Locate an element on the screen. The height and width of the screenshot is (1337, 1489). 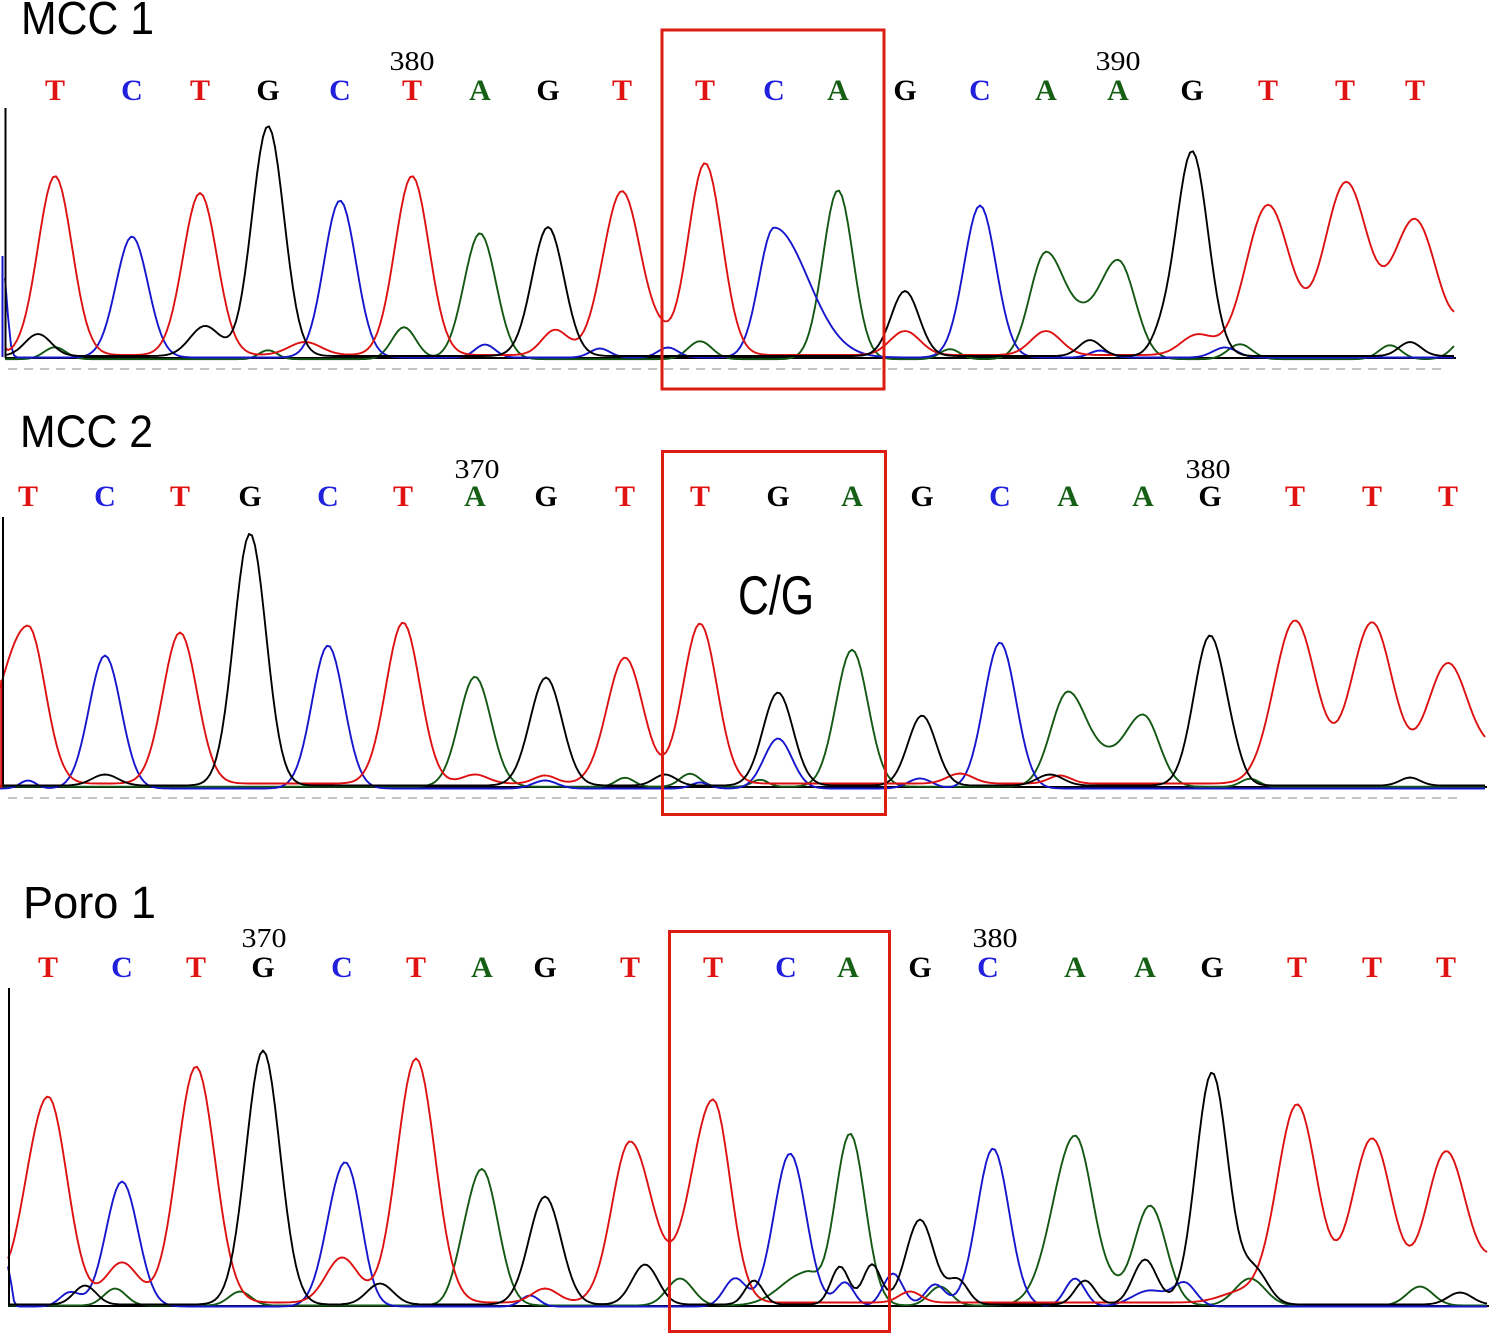
svg-text: C/G is located at coordinates (776, 595).